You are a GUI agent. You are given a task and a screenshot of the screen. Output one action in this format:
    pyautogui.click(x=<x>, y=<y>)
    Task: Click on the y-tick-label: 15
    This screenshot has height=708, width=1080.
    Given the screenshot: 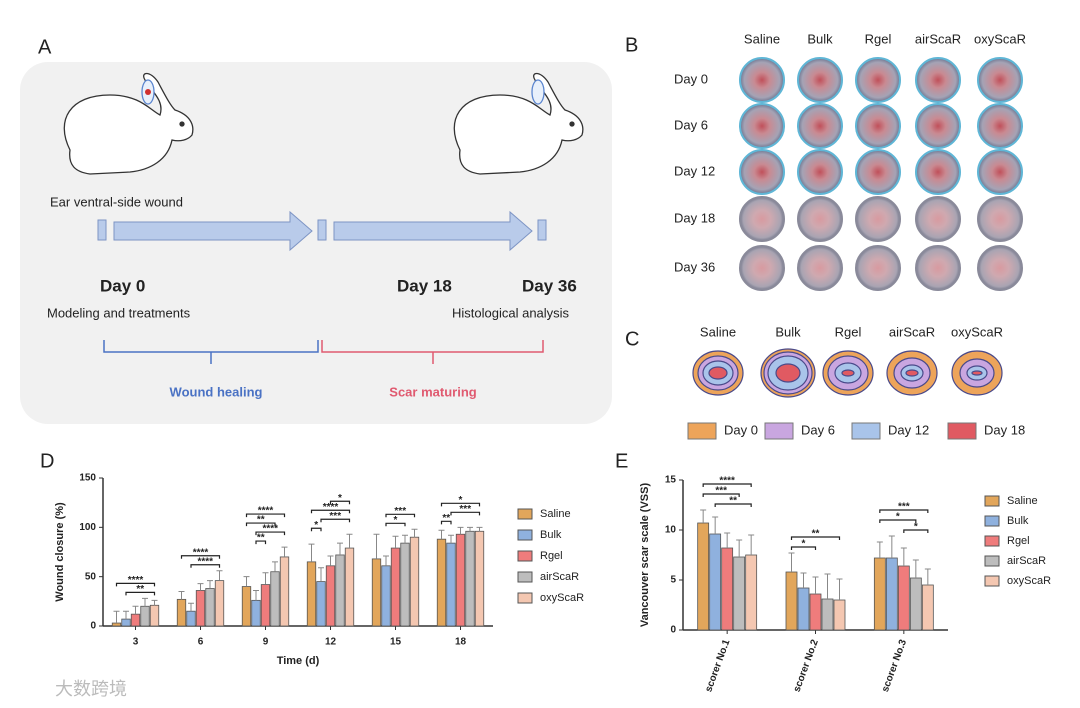 What is the action you would take?
    pyautogui.click(x=671, y=480)
    